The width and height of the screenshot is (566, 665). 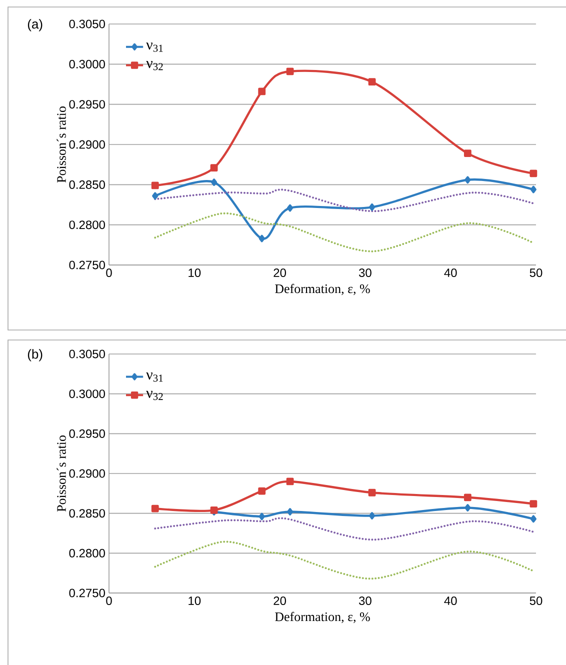 What do you see at coordinates (35, 25) in the screenshot?
I see `text: (a)` at bounding box center [35, 25].